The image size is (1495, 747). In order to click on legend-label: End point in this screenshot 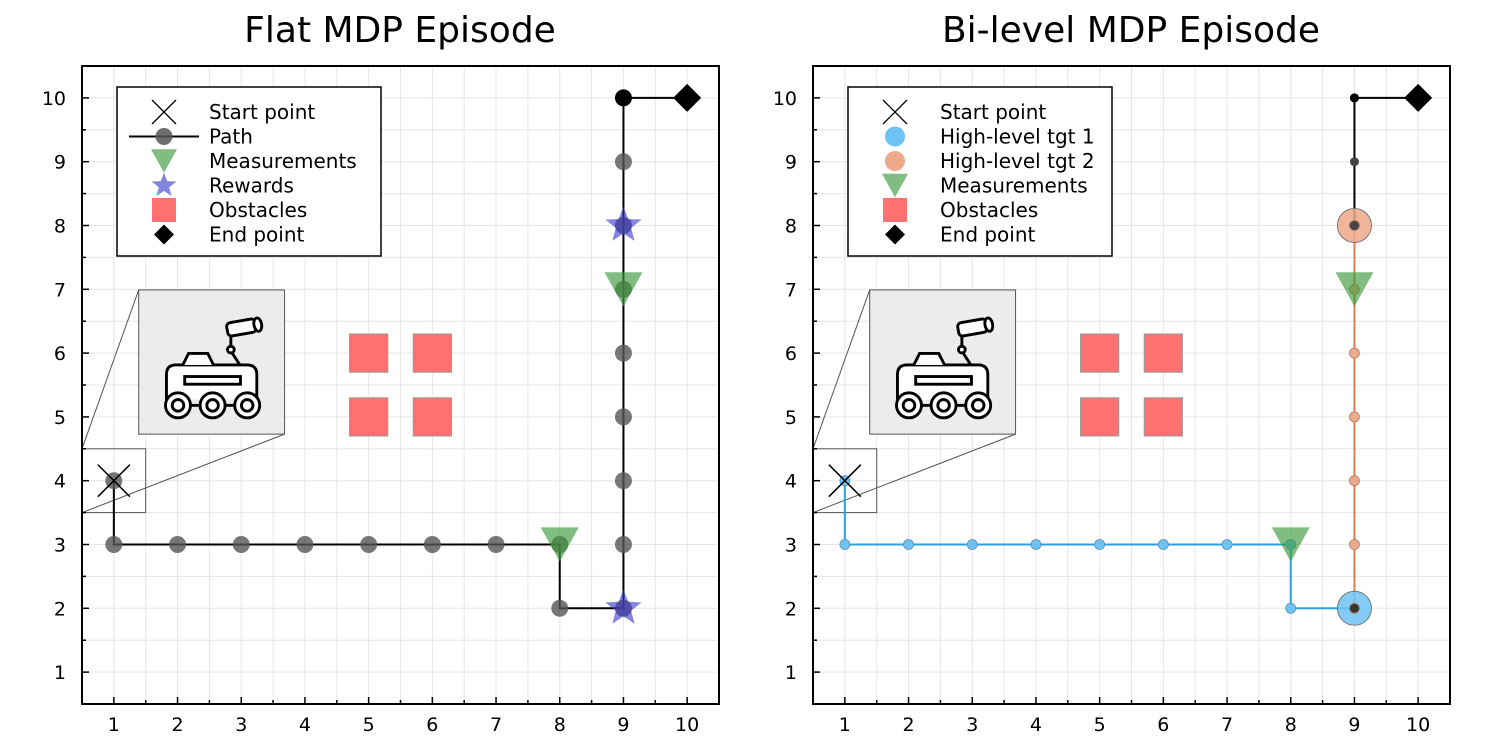, I will do `click(257, 235)`.